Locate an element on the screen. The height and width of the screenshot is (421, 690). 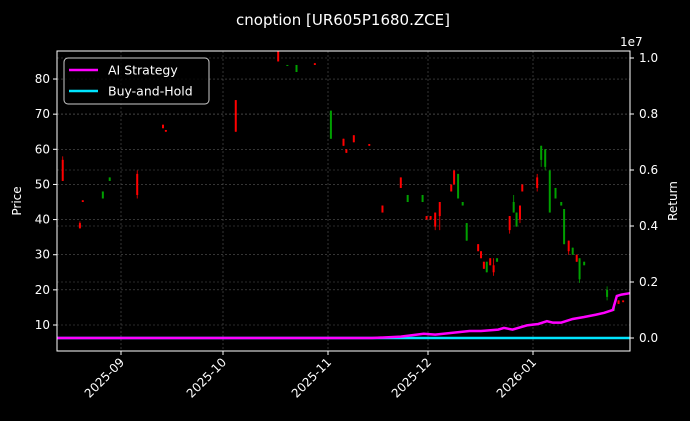
tick-label: 0.8 is located at coordinates (648, 114).